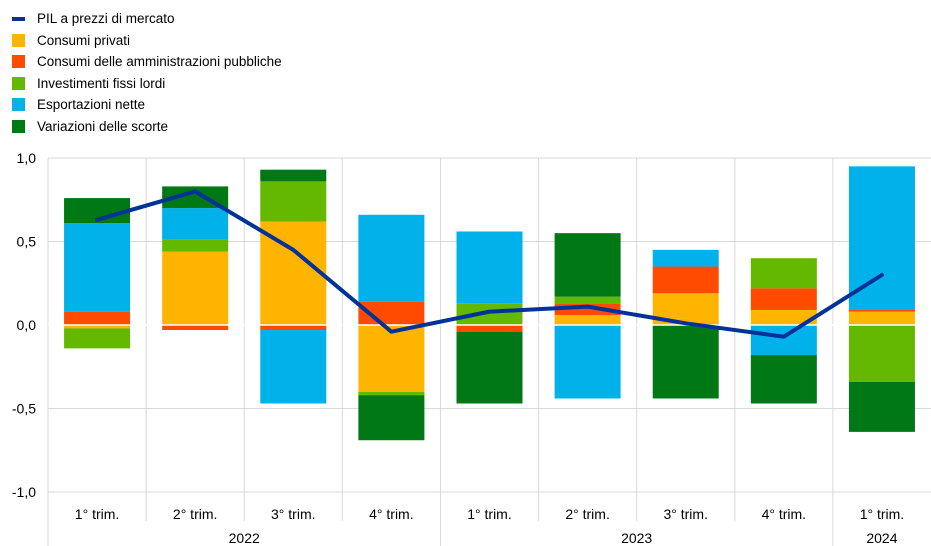 The height and width of the screenshot is (546, 931). What do you see at coordinates (159, 62) in the screenshot?
I see `legend-label: Consumi delle amministrazioni pubbliche` at bounding box center [159, 62].